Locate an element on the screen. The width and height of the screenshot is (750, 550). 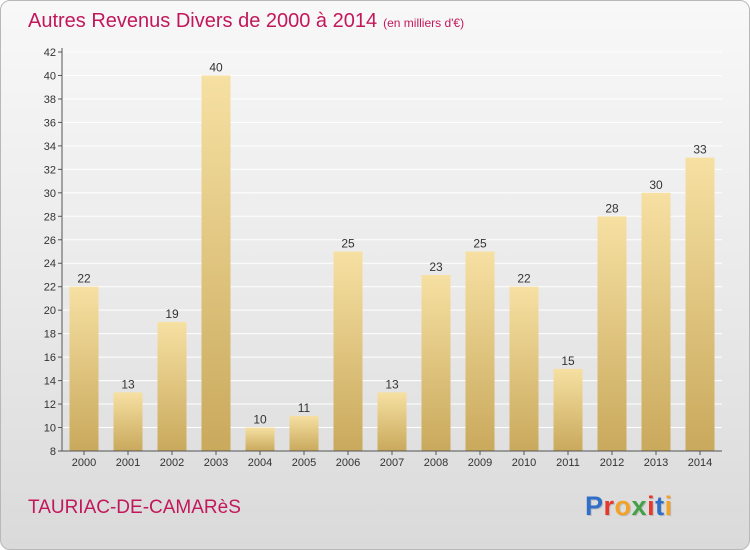
y-tick-label: 26 is located at coordinates (50, 241).